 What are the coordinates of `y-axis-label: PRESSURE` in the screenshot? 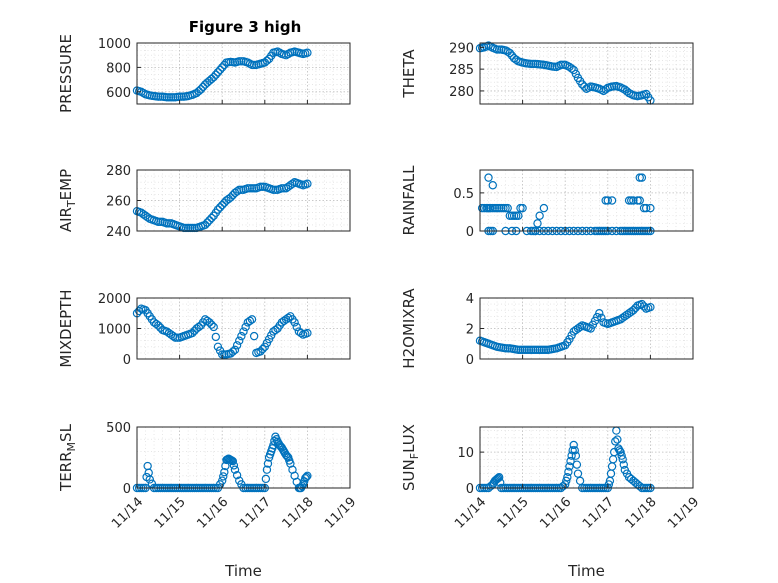 It's located at (66, 73).